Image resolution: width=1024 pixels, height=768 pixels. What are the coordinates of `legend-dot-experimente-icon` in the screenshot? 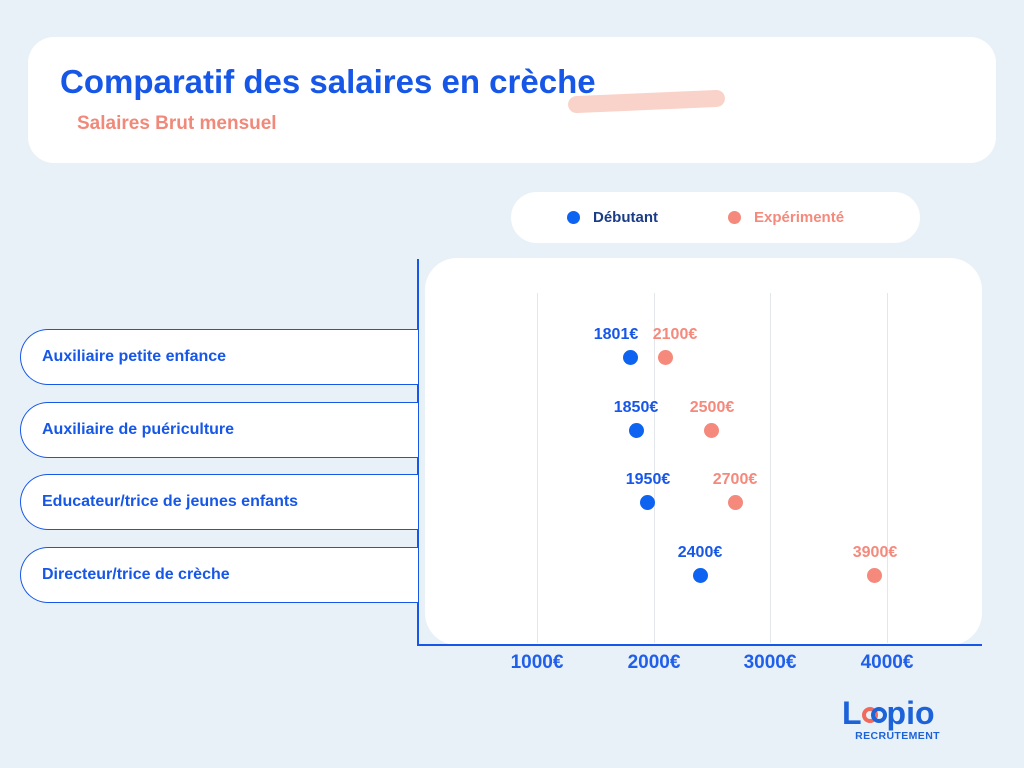 It's located at (734, 217).